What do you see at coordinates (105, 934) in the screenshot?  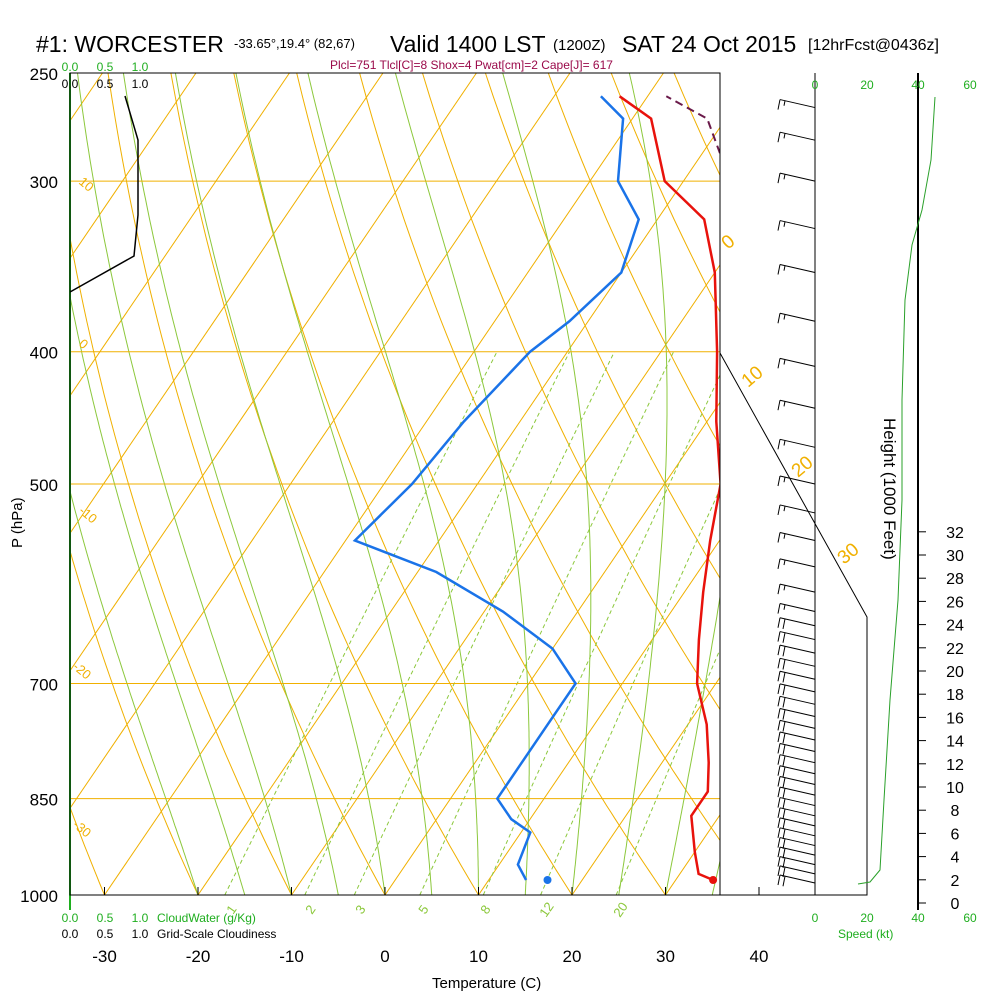 I see `cloudiness-bottom-tick: 0.5` at bounding box center [105, 934].